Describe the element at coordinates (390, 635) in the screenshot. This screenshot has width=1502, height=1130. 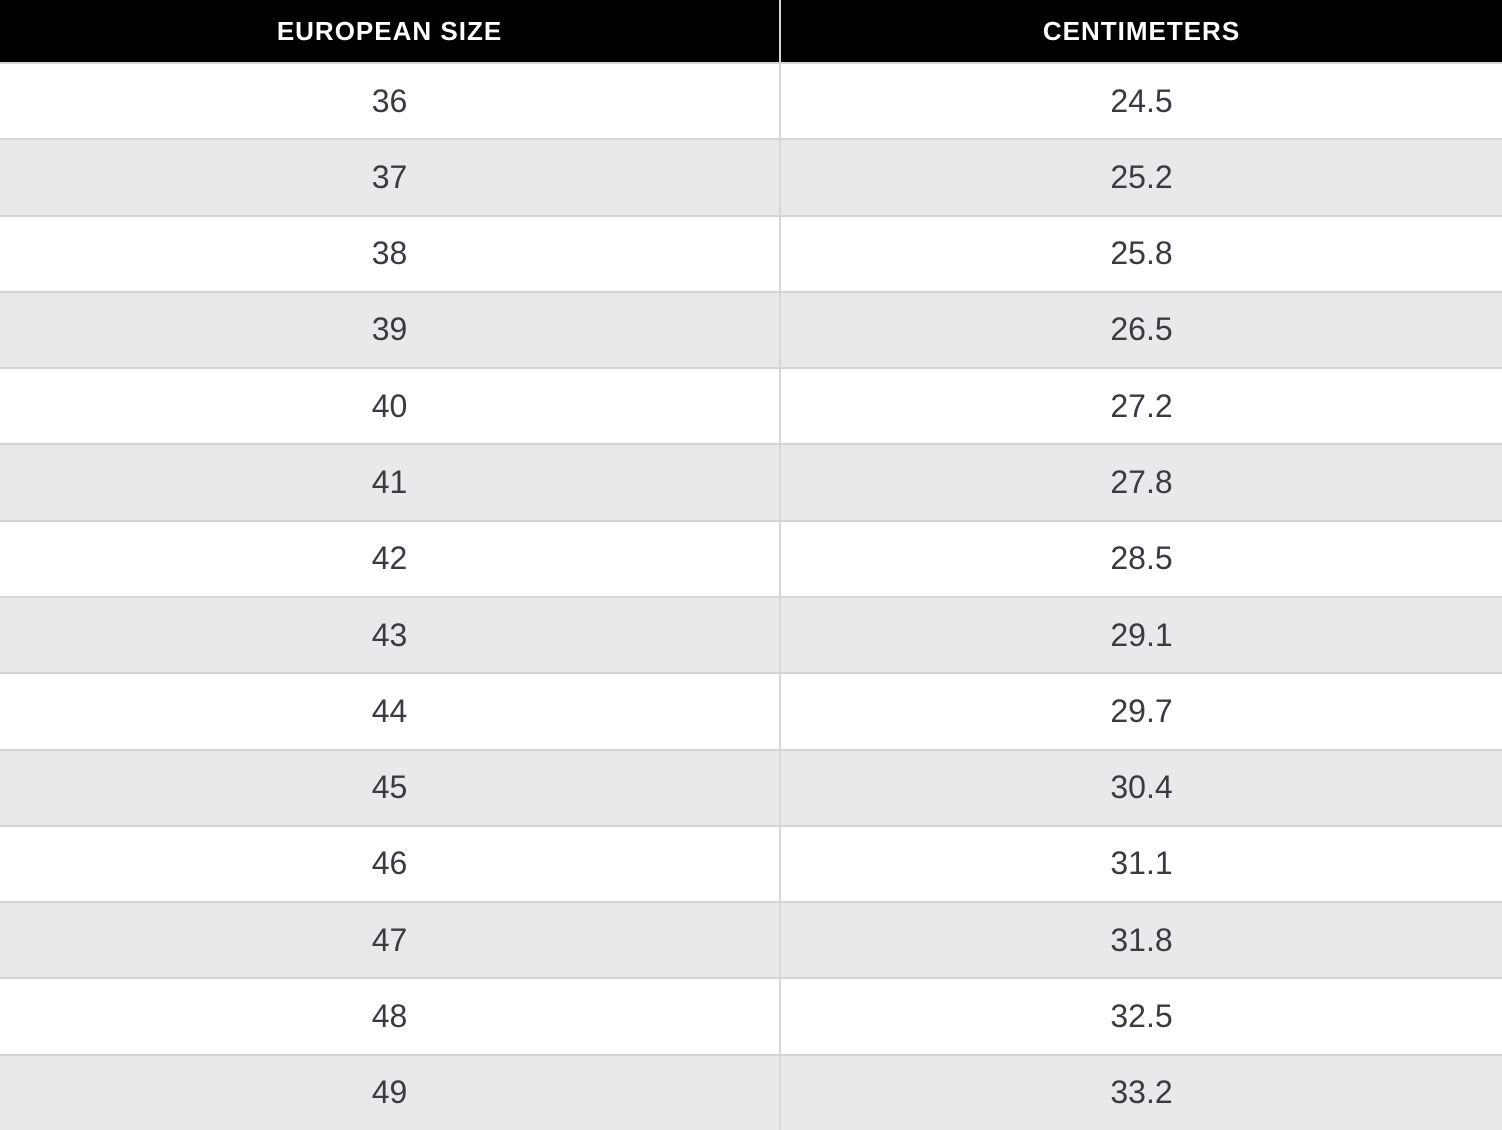
I see `size-cell: 43` at that location.